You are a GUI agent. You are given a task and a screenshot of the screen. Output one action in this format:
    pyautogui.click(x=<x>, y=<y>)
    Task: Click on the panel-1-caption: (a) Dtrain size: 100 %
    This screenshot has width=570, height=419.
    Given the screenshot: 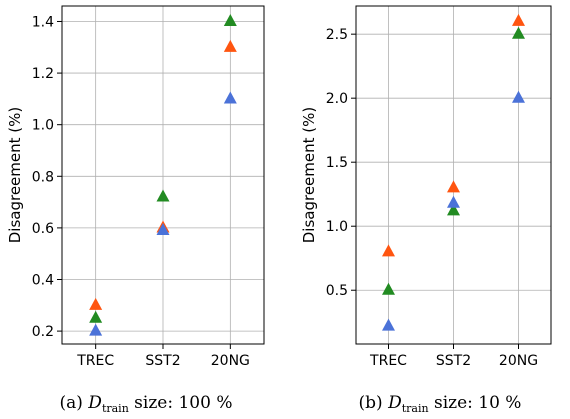 What is the action you would take?
    pyautogui.click(x=145, y=404)
    